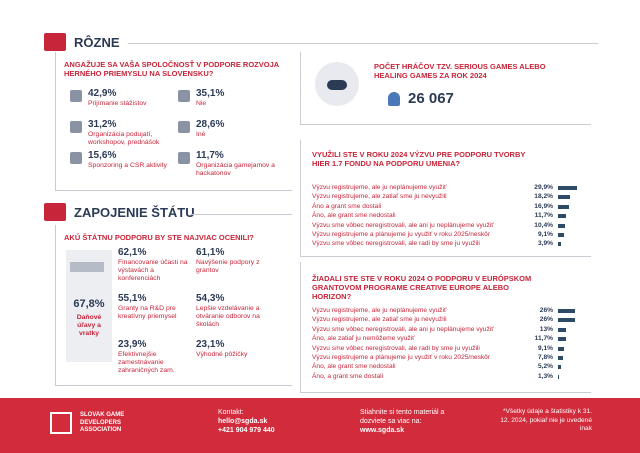 Image resolution: width=640 pixels, height=453 pixels. What do you see at coordinates (210, 344) in the screenshot?
I see `item-pct: 23,1%` at bounding box center [210, 344].